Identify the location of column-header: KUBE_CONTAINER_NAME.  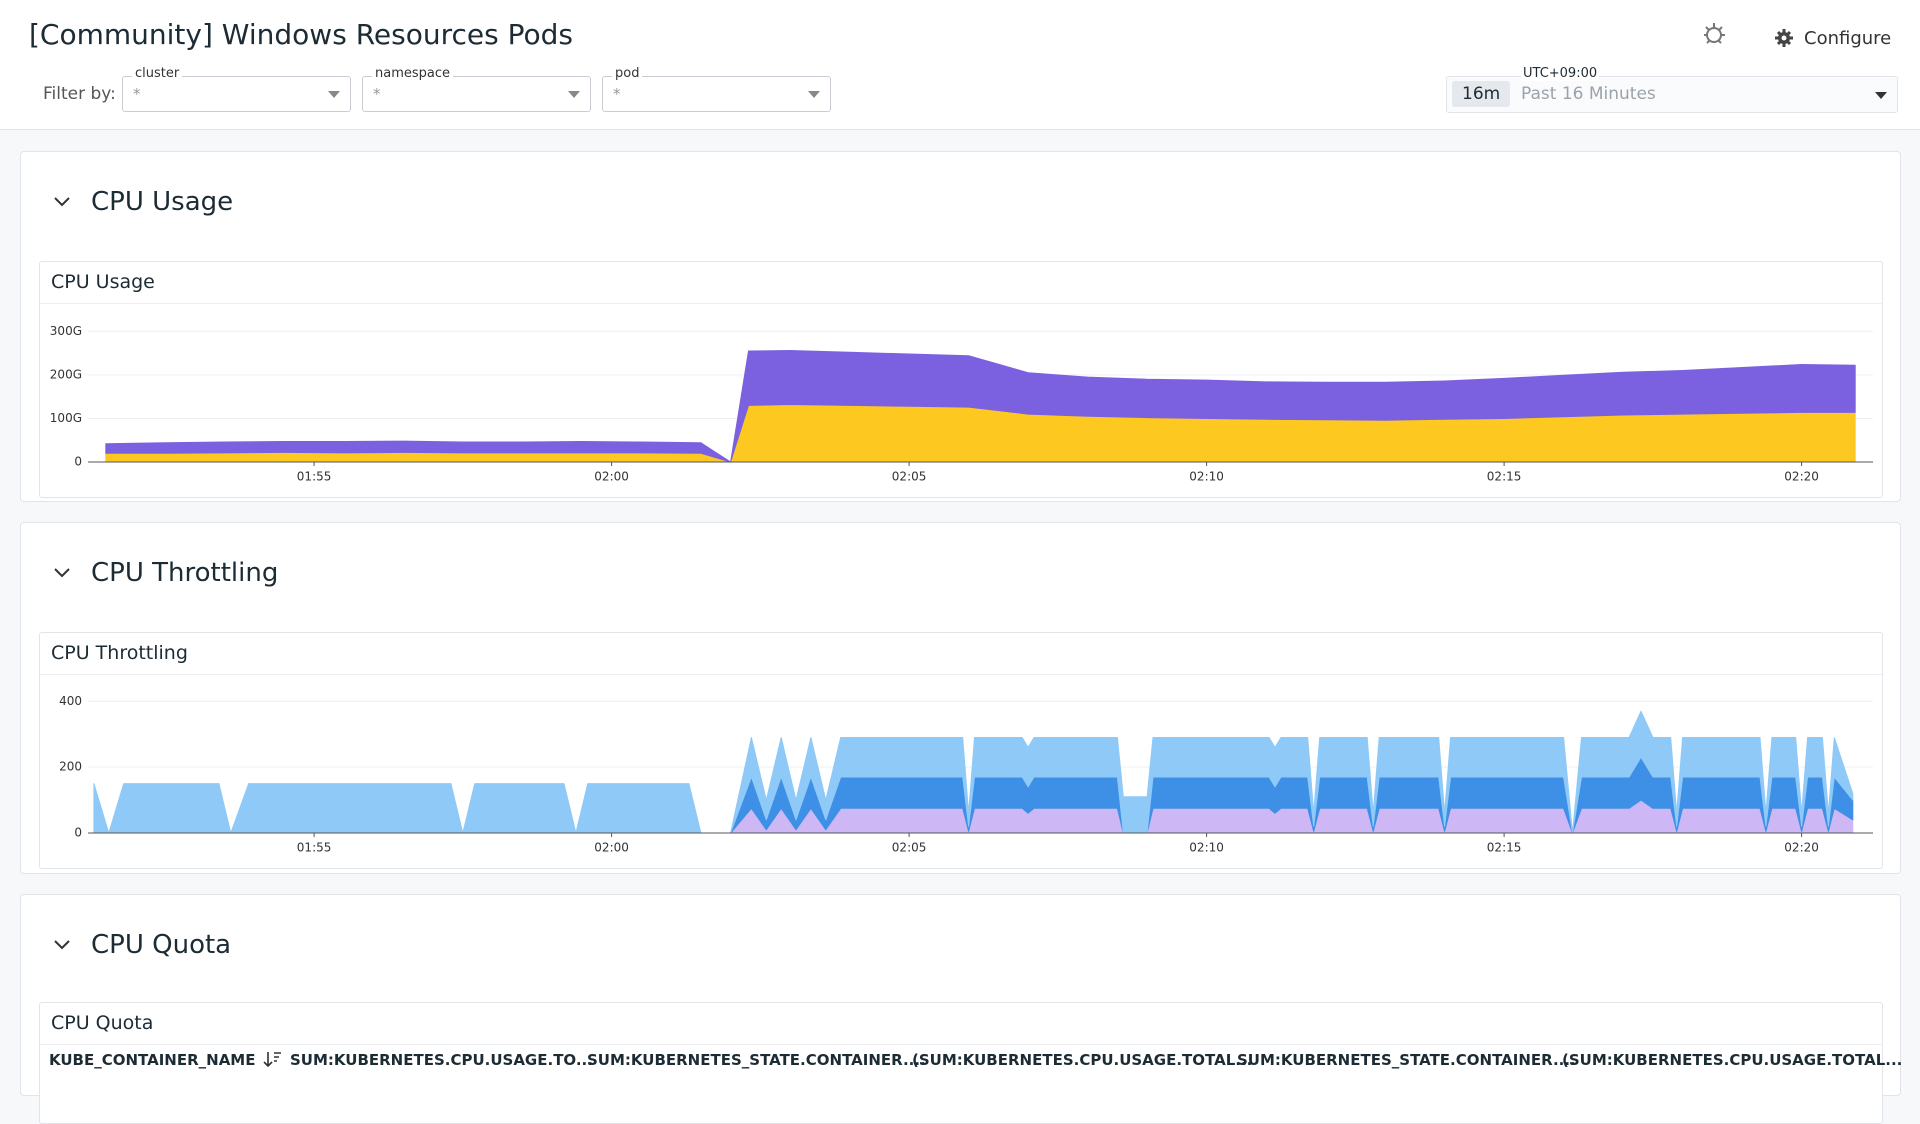
(152, 1060).